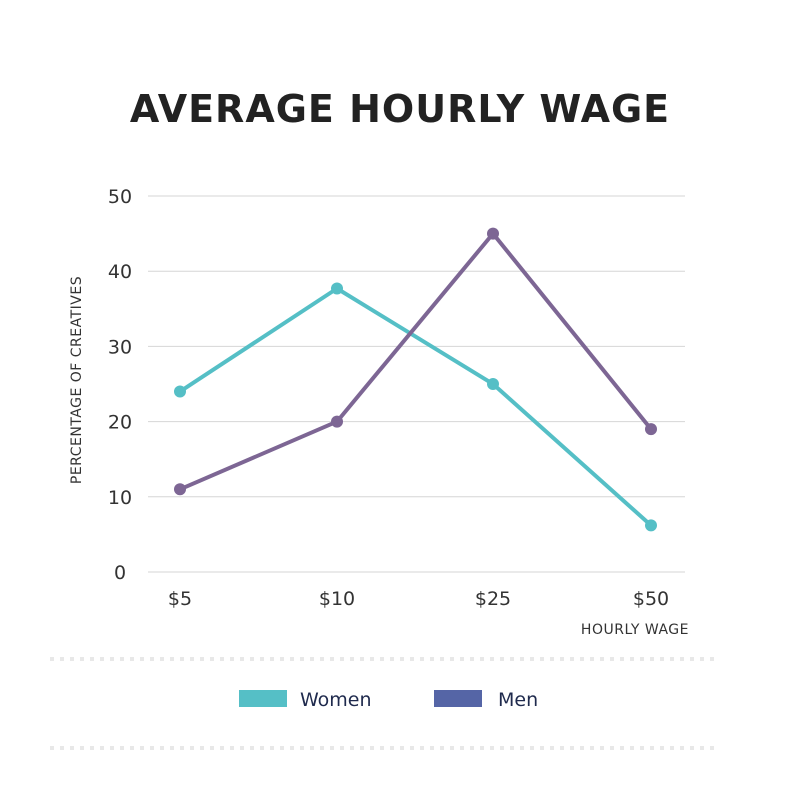 Image resolution: width=800 pixels, height=800 pixels. I want to click on x-axis-ticks: $5 $10 $25 $50, so click(418, 599).